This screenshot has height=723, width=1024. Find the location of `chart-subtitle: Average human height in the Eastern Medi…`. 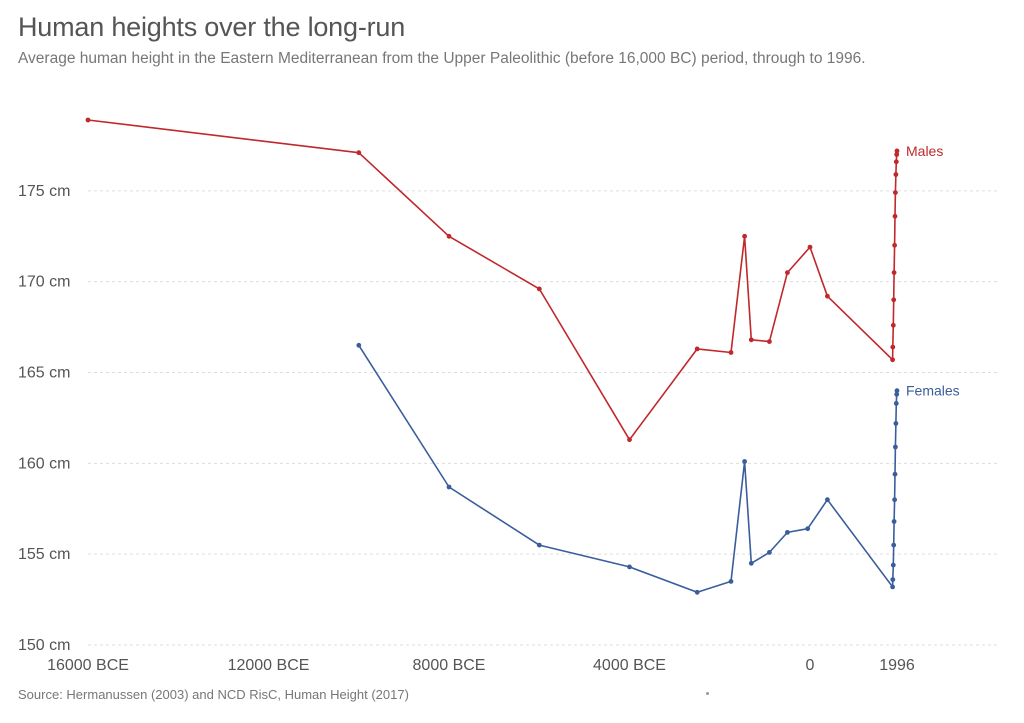

chart-subtitle: Average human height in the Eastern Medi… is located at coordinates (442, 58).